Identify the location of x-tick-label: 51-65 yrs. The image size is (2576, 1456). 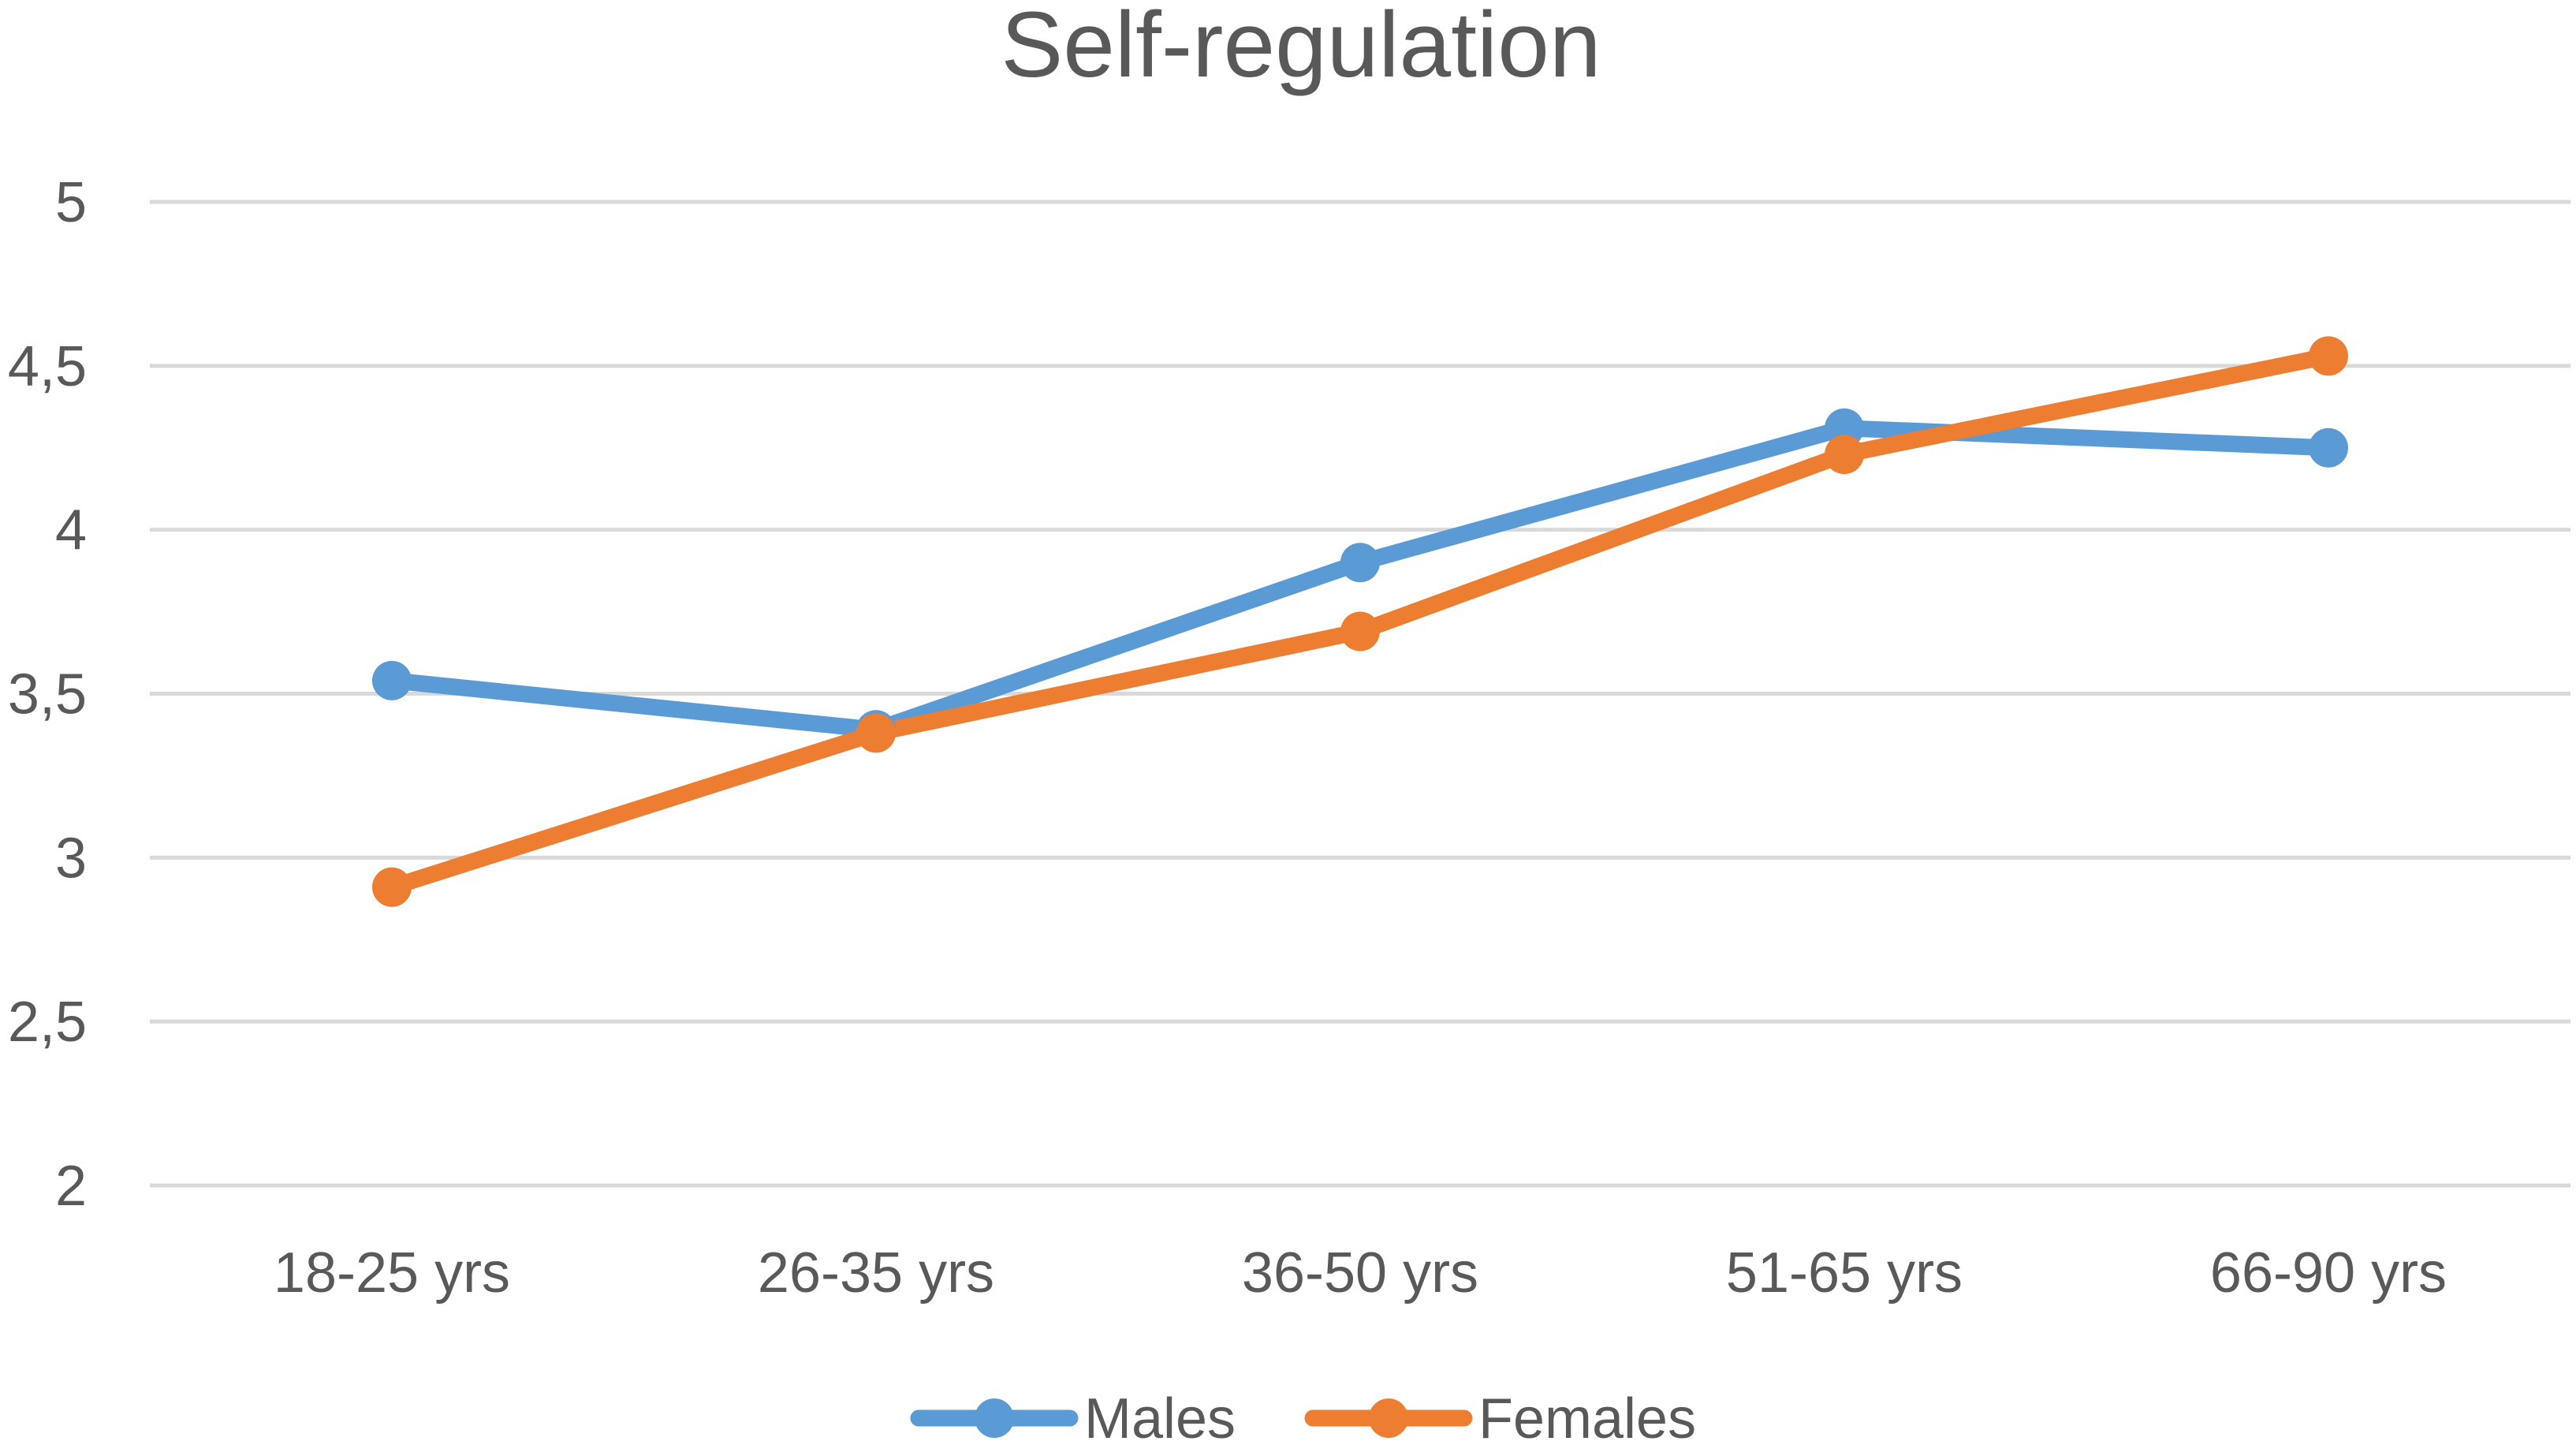
(1844, 1273).